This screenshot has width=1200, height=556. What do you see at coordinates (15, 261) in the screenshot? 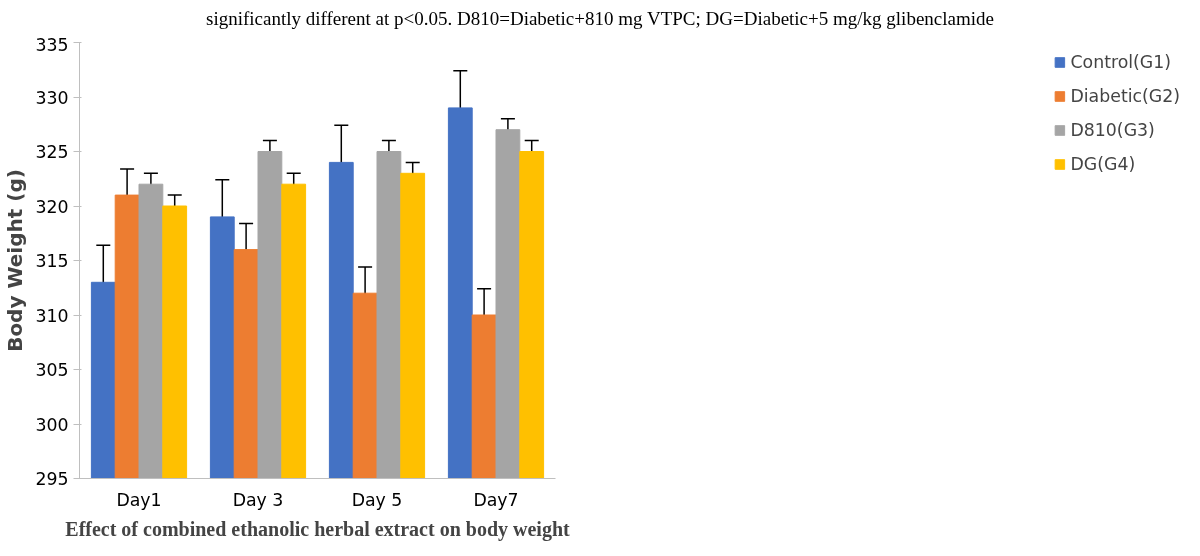
I see `y-axis-title: Body Weight (g)` at bounding box center [15, 261].